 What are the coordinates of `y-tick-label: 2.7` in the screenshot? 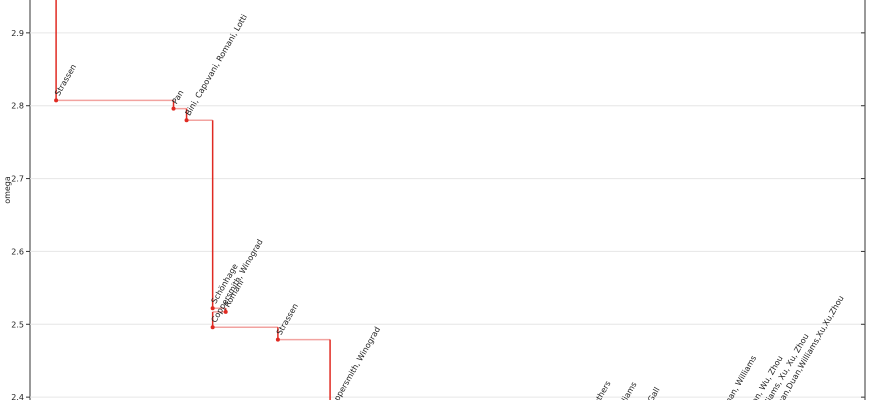 It's located at (17, 179).